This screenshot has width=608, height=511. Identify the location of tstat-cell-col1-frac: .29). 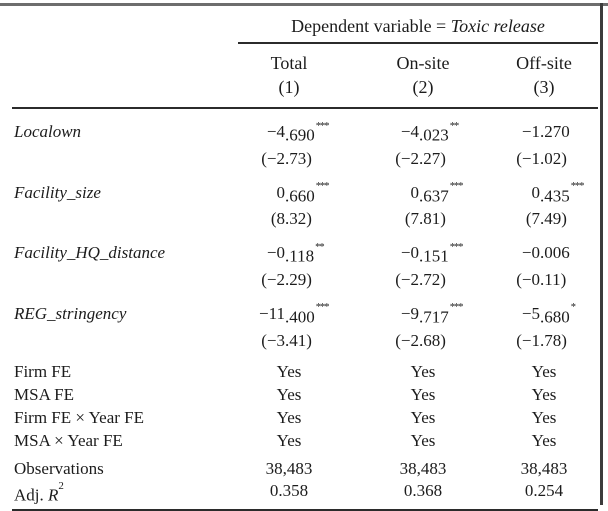
(298, 279).